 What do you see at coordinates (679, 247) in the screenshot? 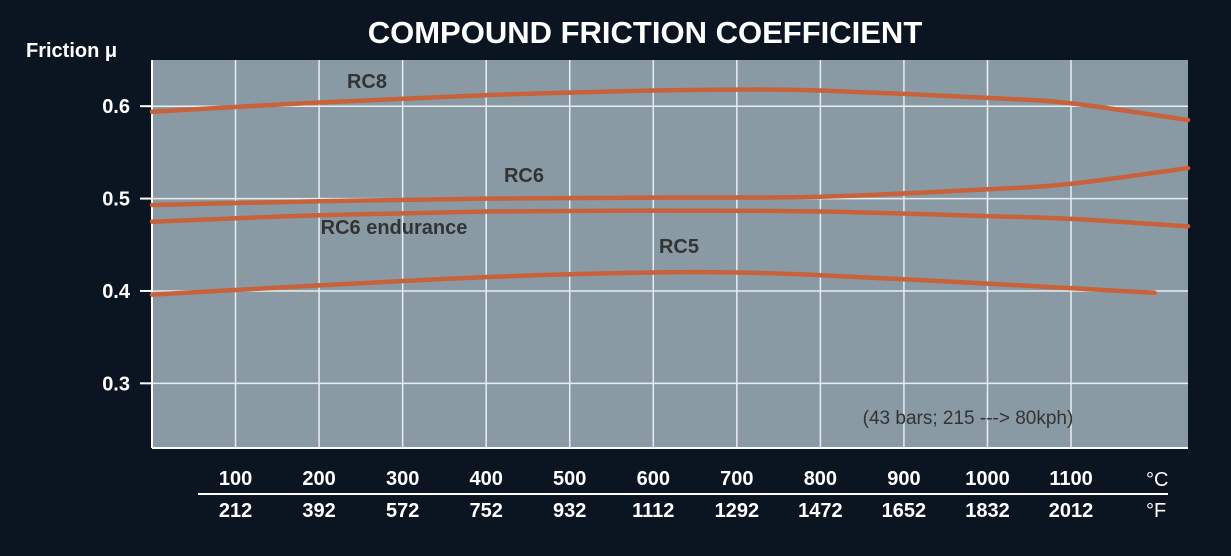
I see `series-label-rc5: RC5` at bounding box center [679, 247].